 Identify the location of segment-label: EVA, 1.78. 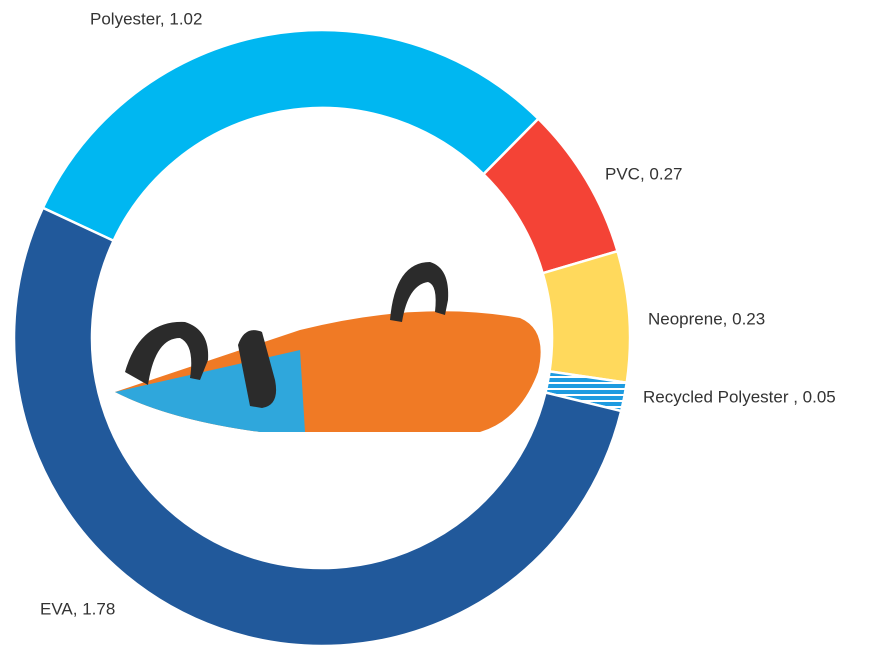
(77, 608).